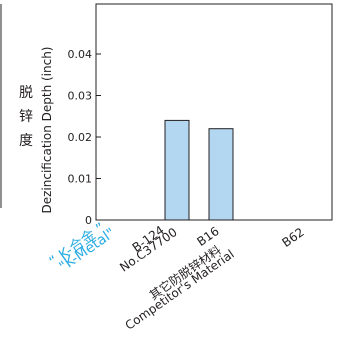  What do you see at coordinates (26, 141) in the screenshot?
I see `y-axis-label-char: 度` at bounding box center [26, 141].